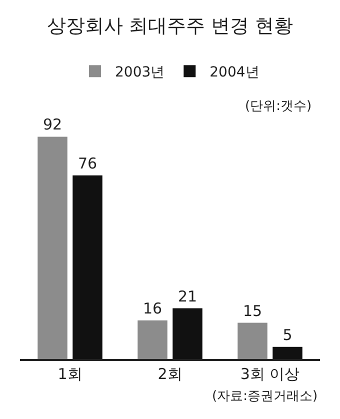 The height and width of the screenshot is (419, 340). What do you see at coordinates (235, 72) in the screenshot?
I see `legend-label: 2004년` at bounding box center [235, 72].